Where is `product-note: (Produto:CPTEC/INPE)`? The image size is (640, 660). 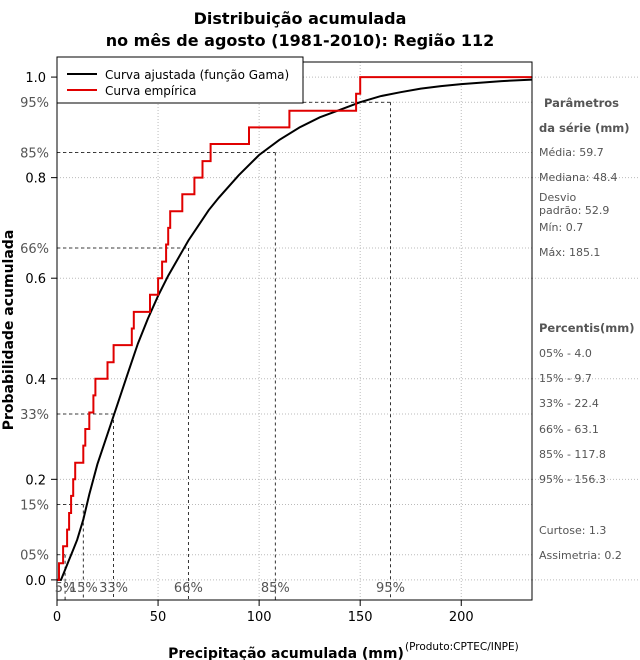 product-note: (Produto:CPTEC/INPE) is located at coordinates (462, 647).